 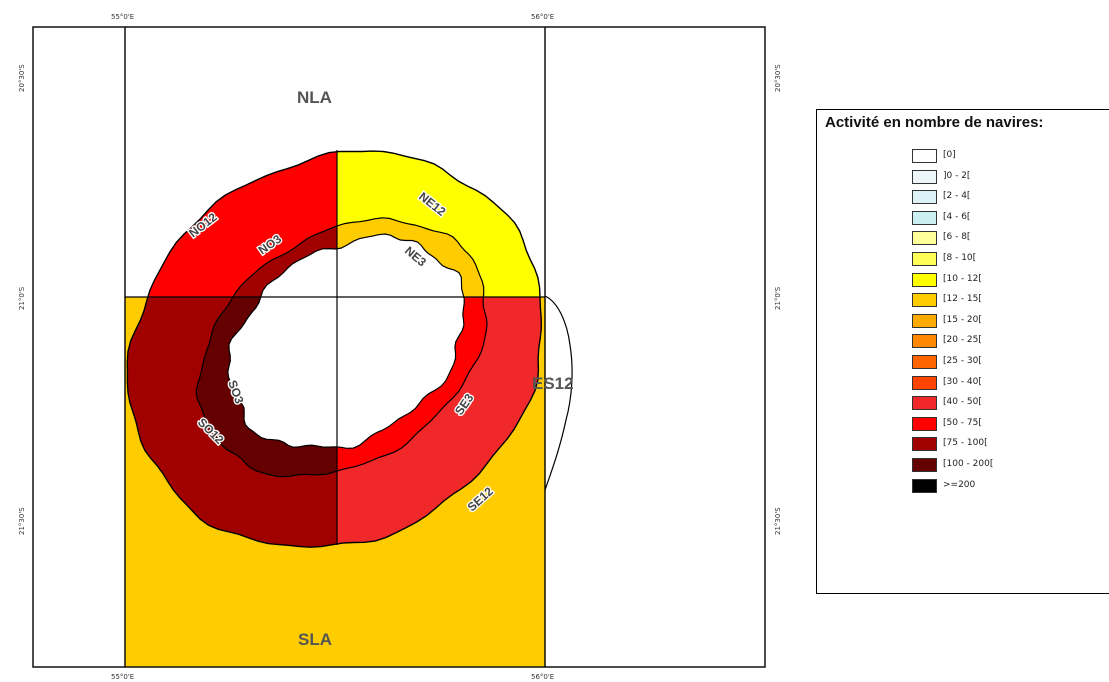 What do you see at coordinates (962, 361) in the screenshot?
I see `legend-label: [25 - 30[` at bounding box center [962, 361].